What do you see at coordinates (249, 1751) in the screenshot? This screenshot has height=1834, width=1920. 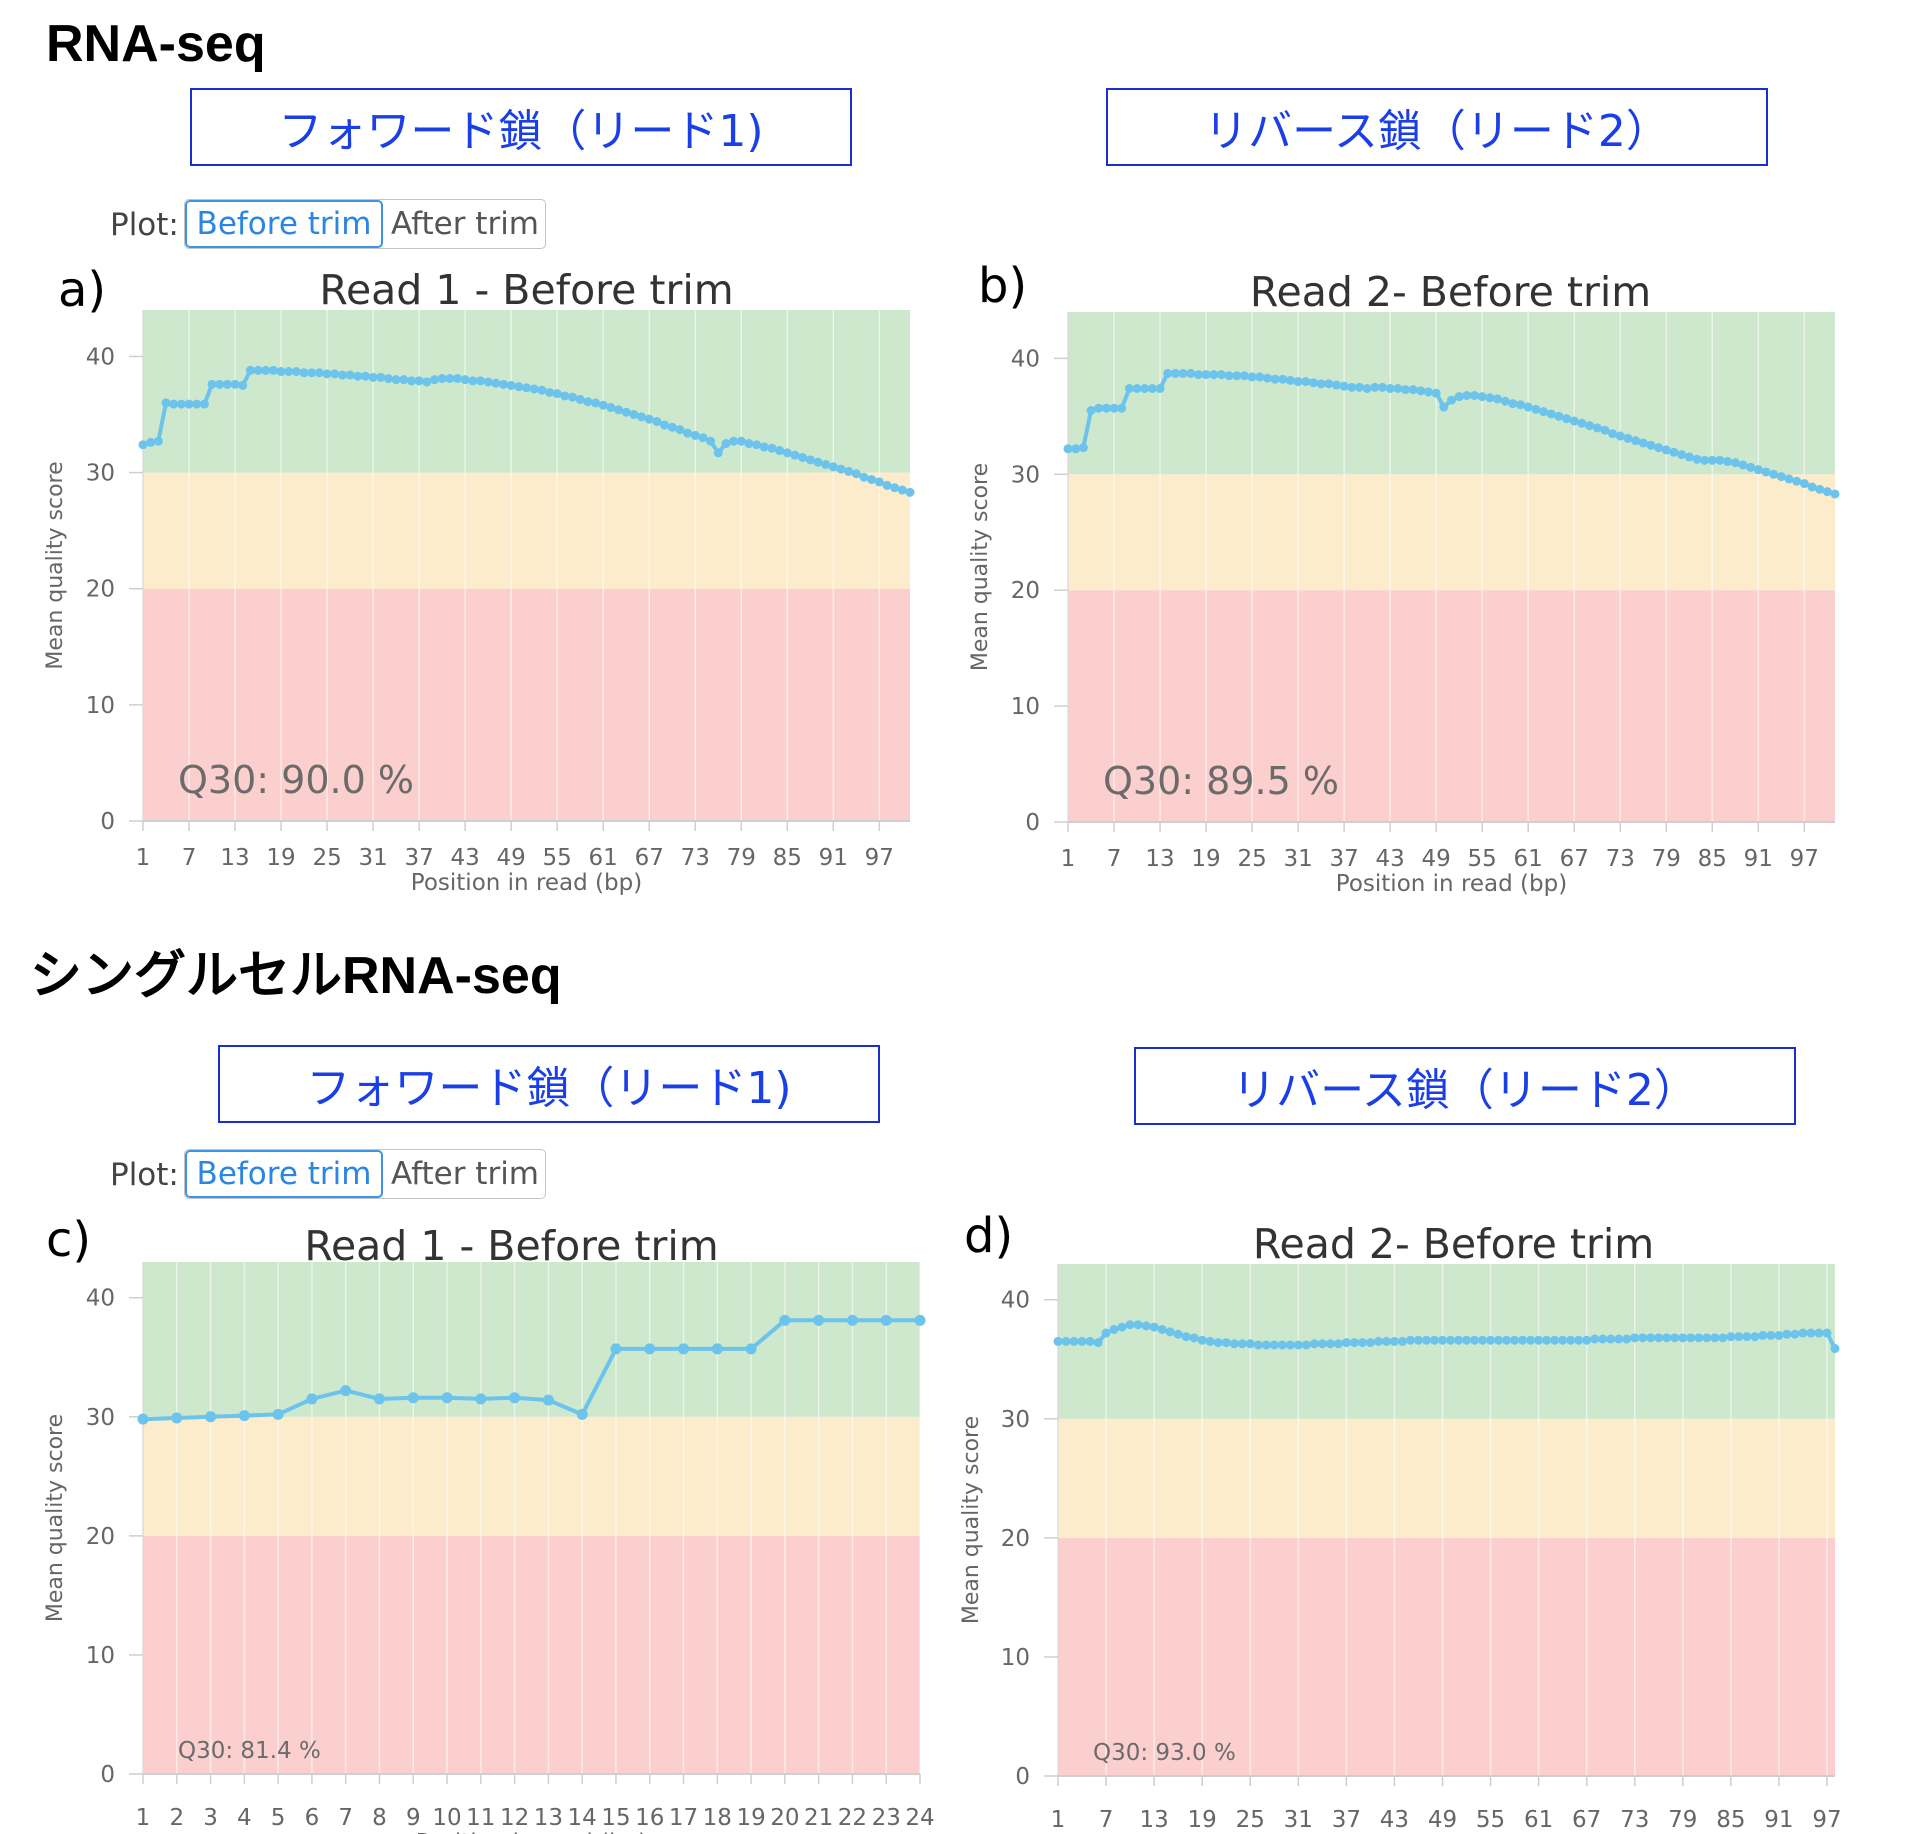 I see `q30-annotation: Q30: 81.4 %` at bounding box center [249, 1751].